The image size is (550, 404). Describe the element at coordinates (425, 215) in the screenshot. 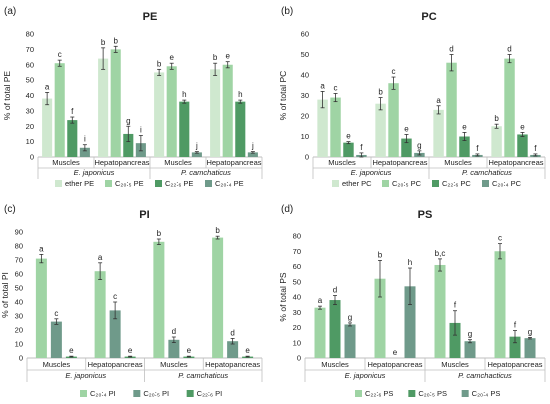

I see `chart-title: PS` at that location.